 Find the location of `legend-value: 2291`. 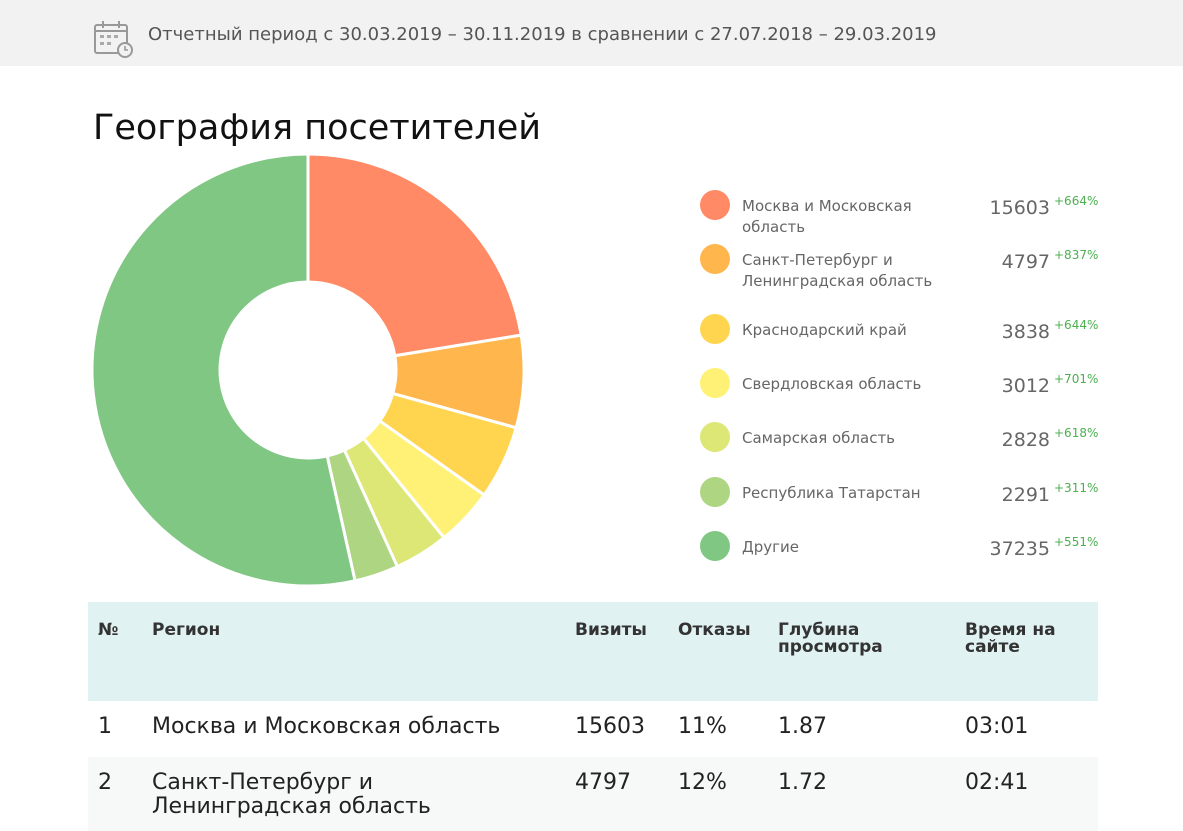

legend-value: 2291 is located at coordinates (1025, 495).